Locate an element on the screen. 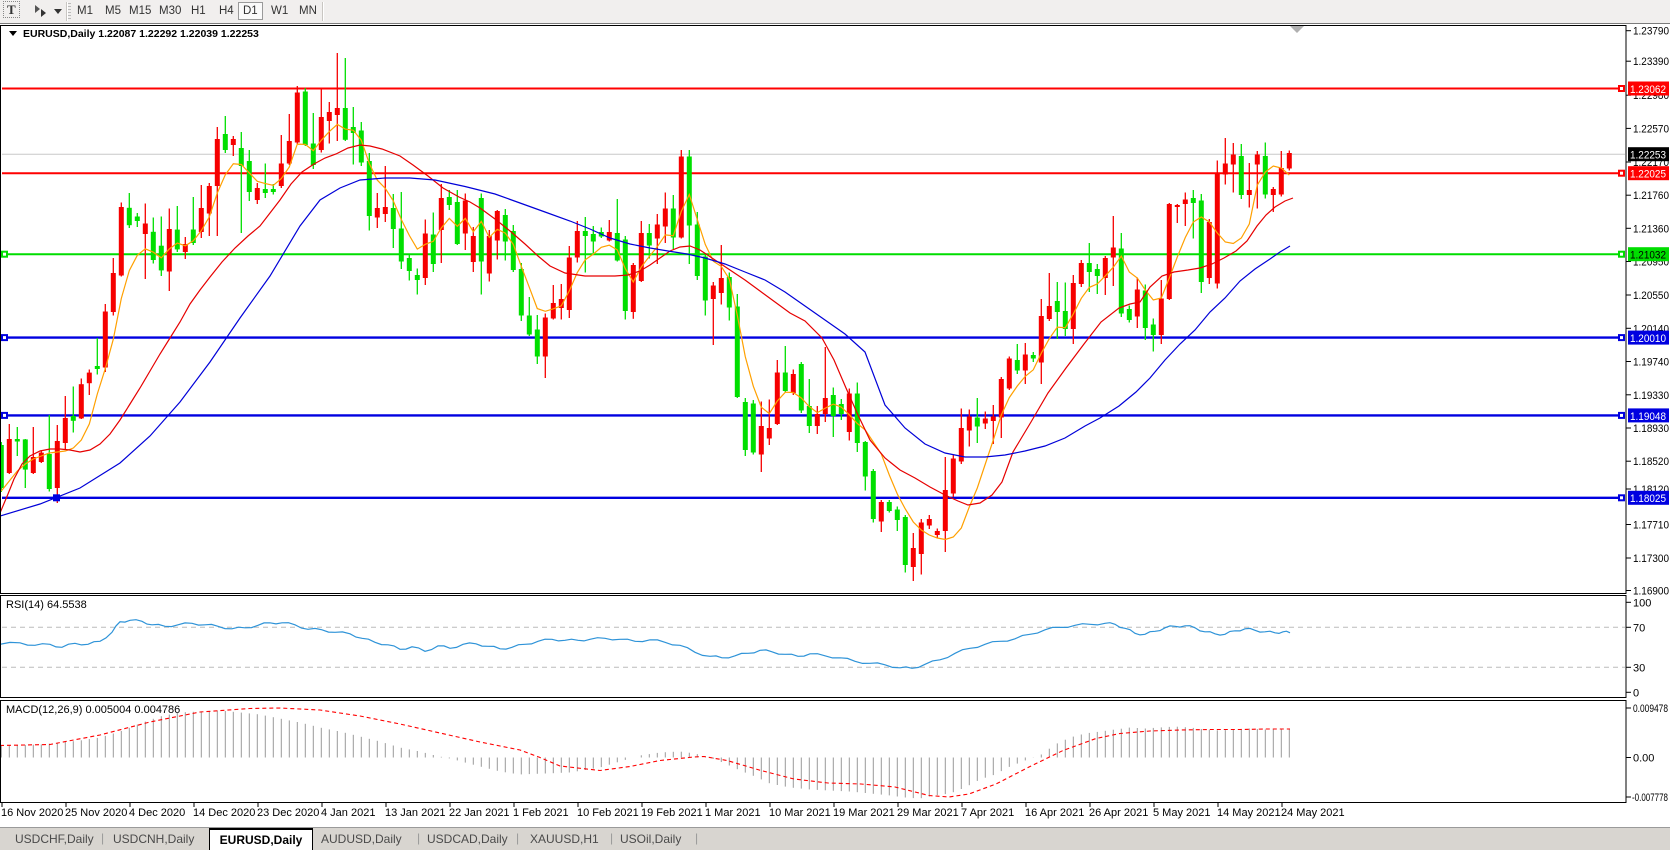 The height and width of the screenshot is (850, 1670). svg-text: 14 Dec 2020 is located at coordinates (224, 813).